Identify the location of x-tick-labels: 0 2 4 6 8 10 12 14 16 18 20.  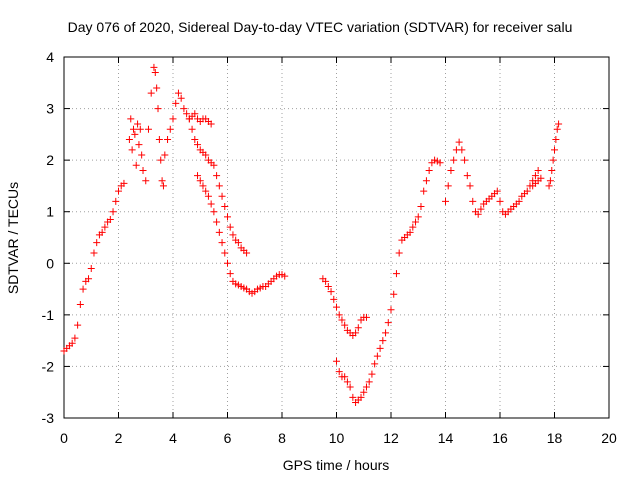
(338, 438).